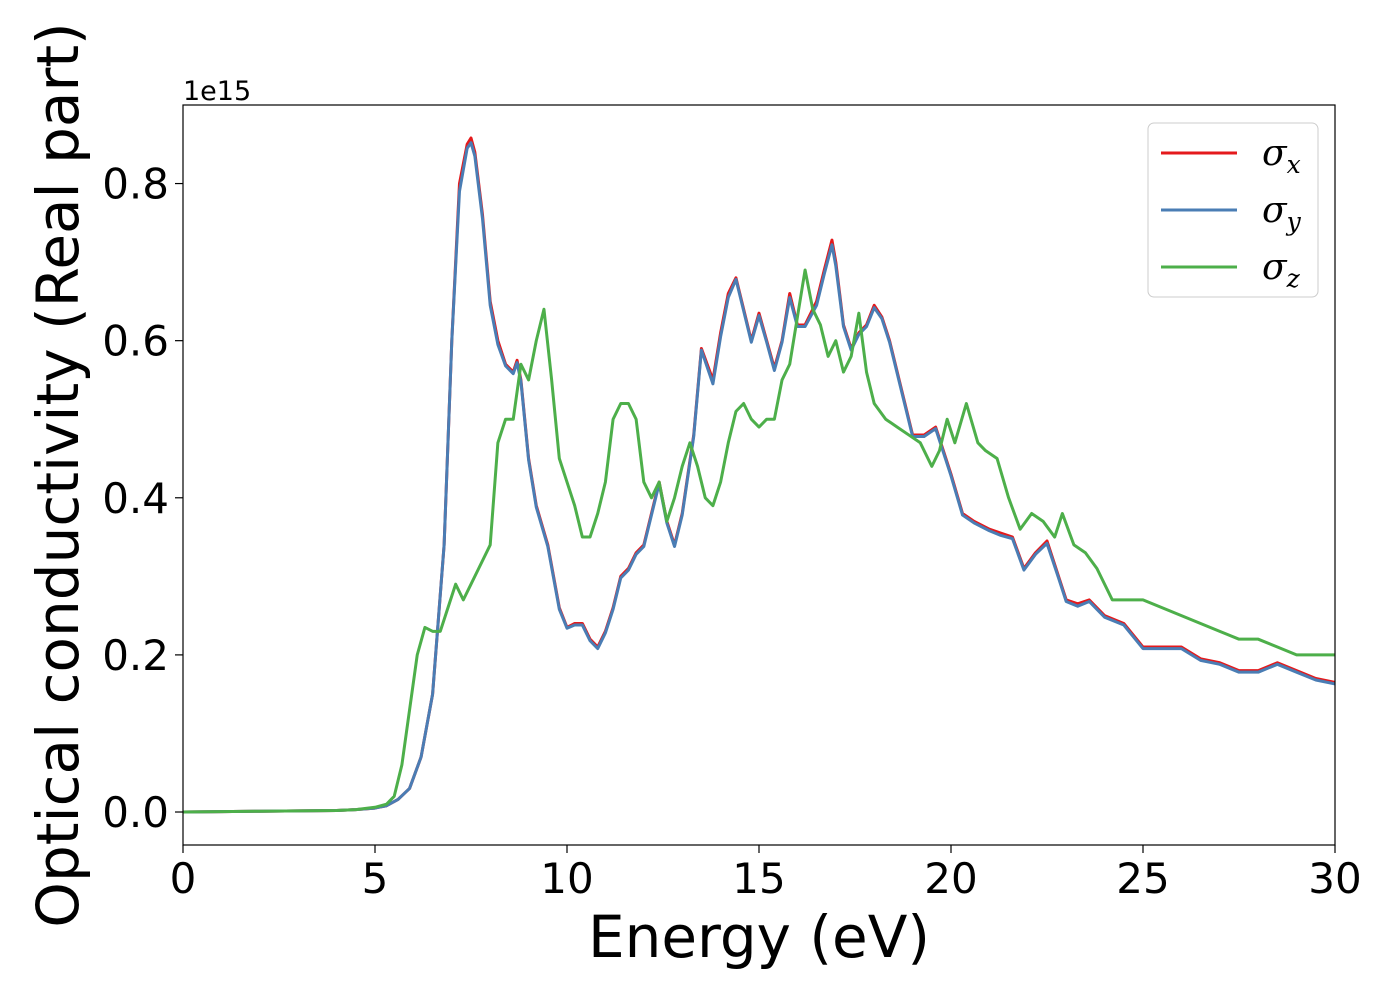  What do you see at coordinates (58, 474) in the screenshot?
I see `y-axis-label: Optical conductivity (Real part)` at bounding box center [58, 474].